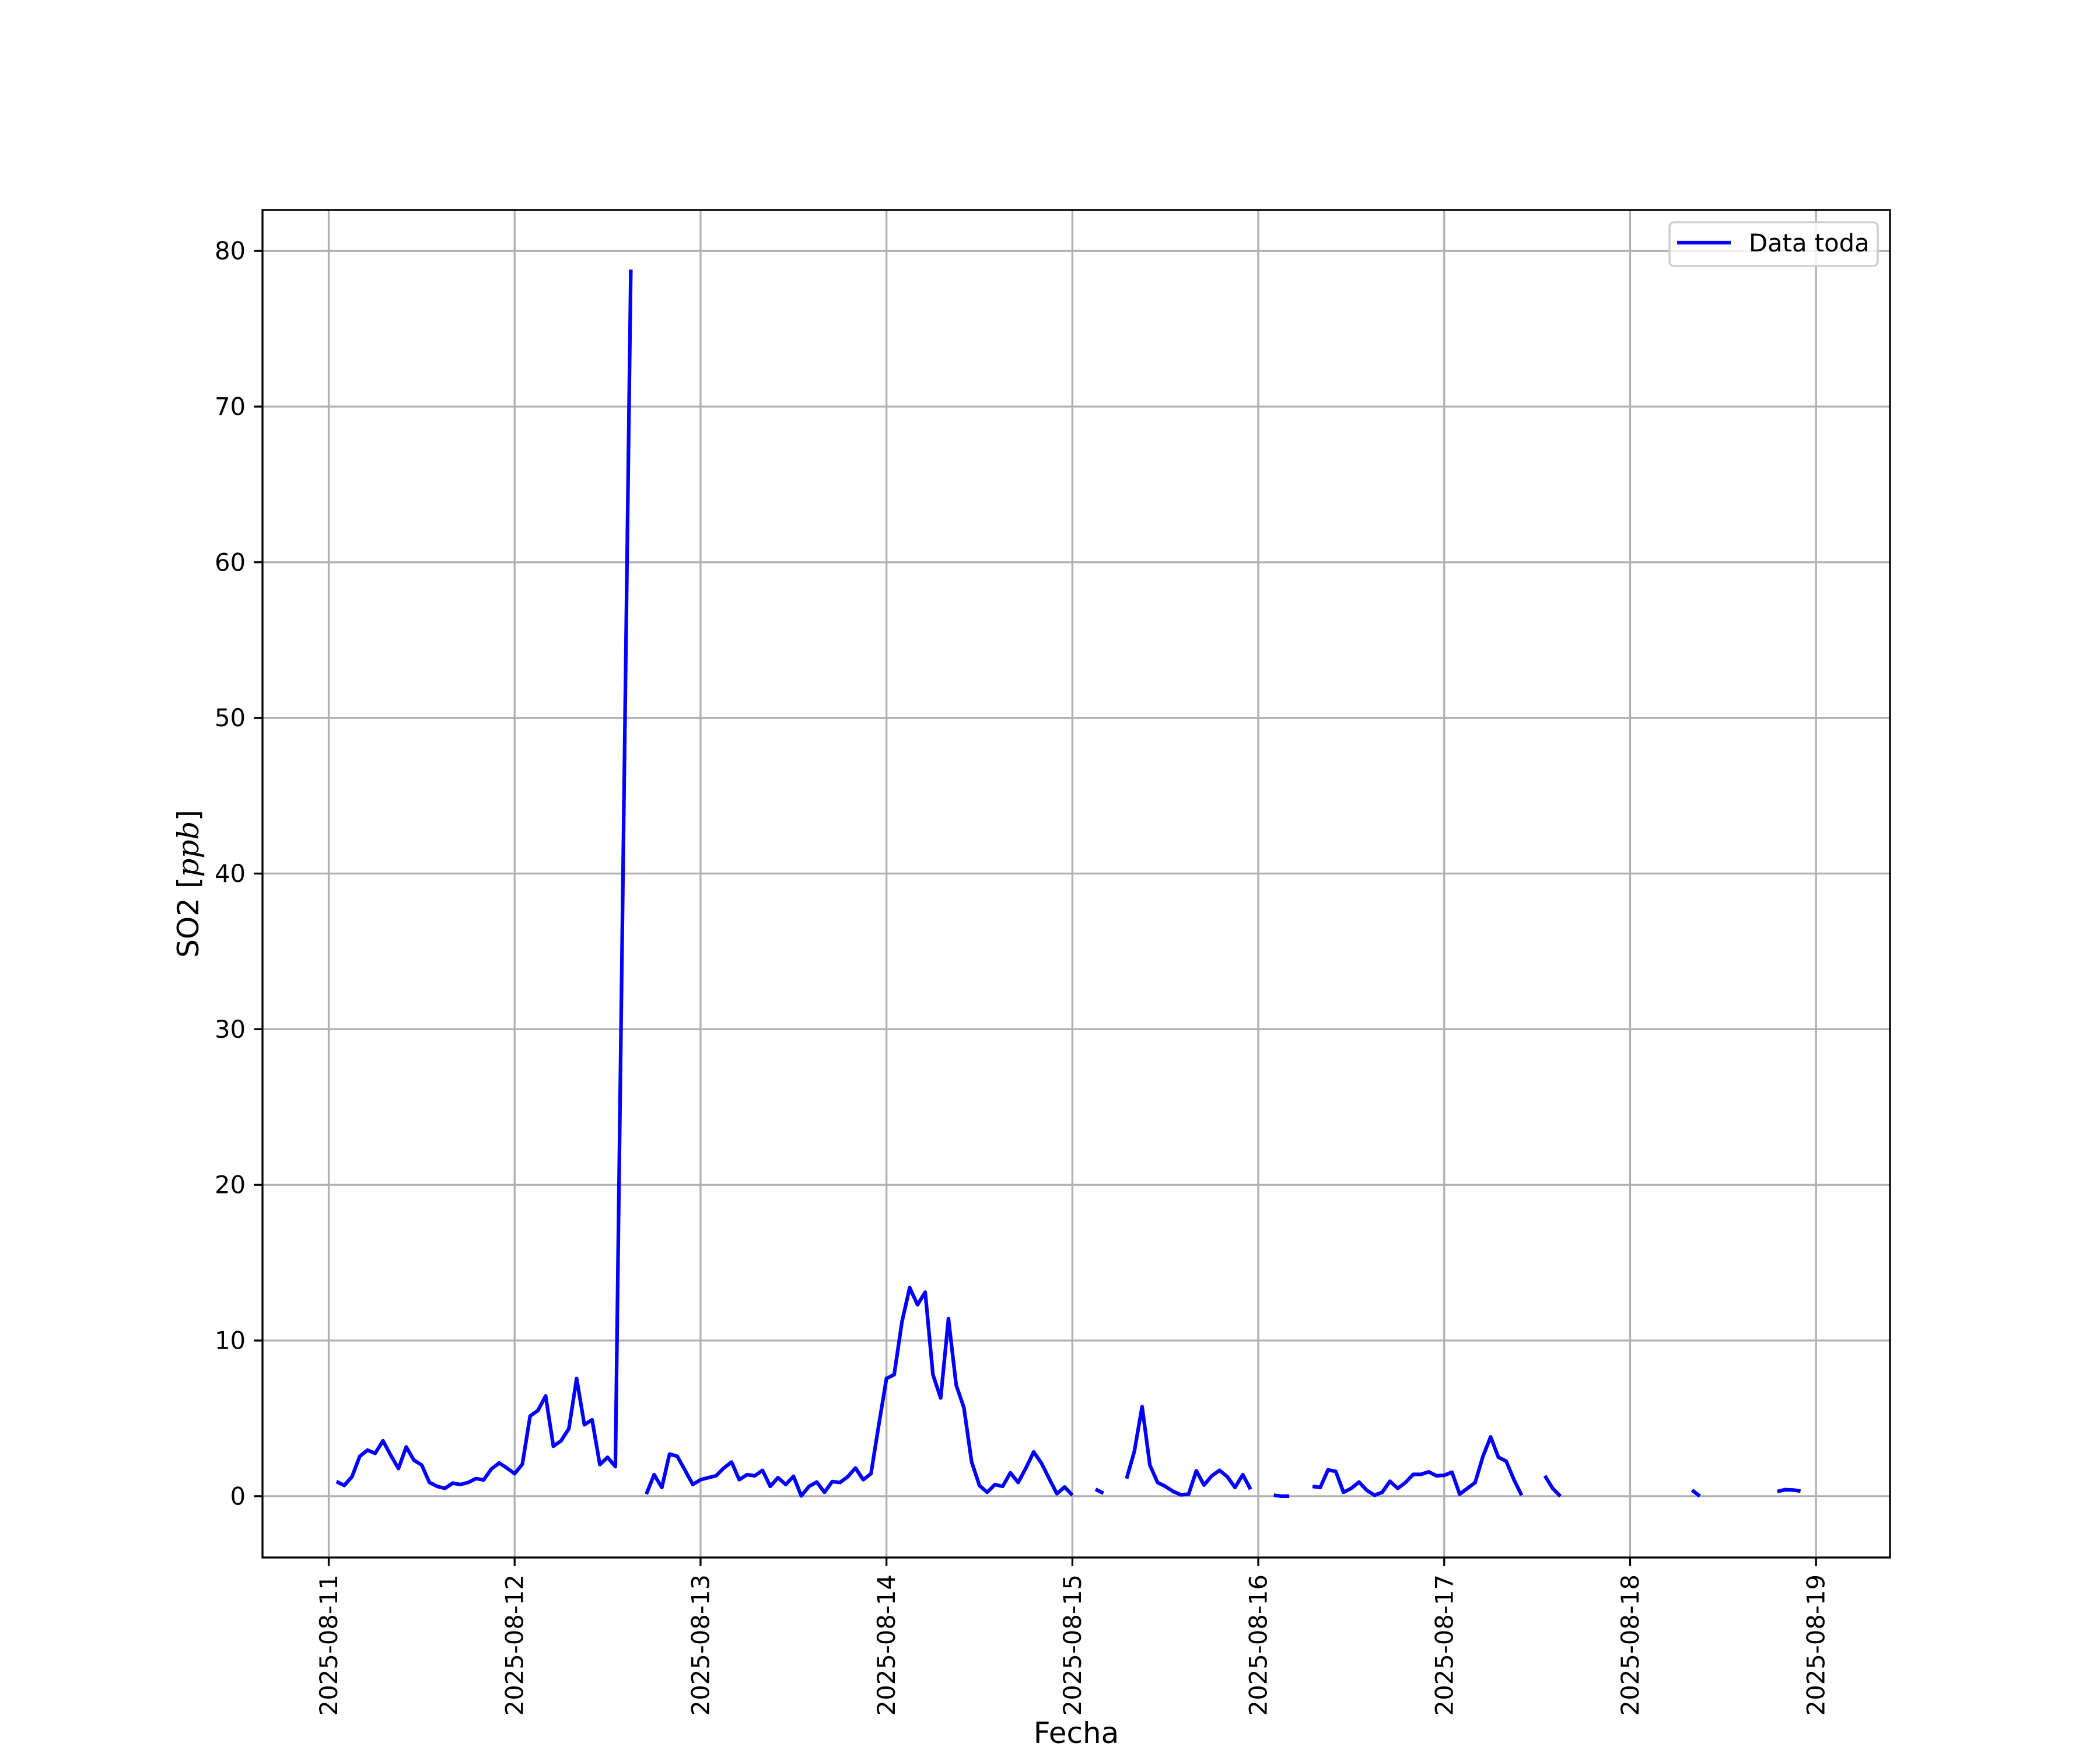 This screenshot has width=2100, height=1750. What do you see at coordinates (1444, 1645) in the screenshot?
I see `x-tick-label: 2025-08-17` at bounding box center [1444, 1645].